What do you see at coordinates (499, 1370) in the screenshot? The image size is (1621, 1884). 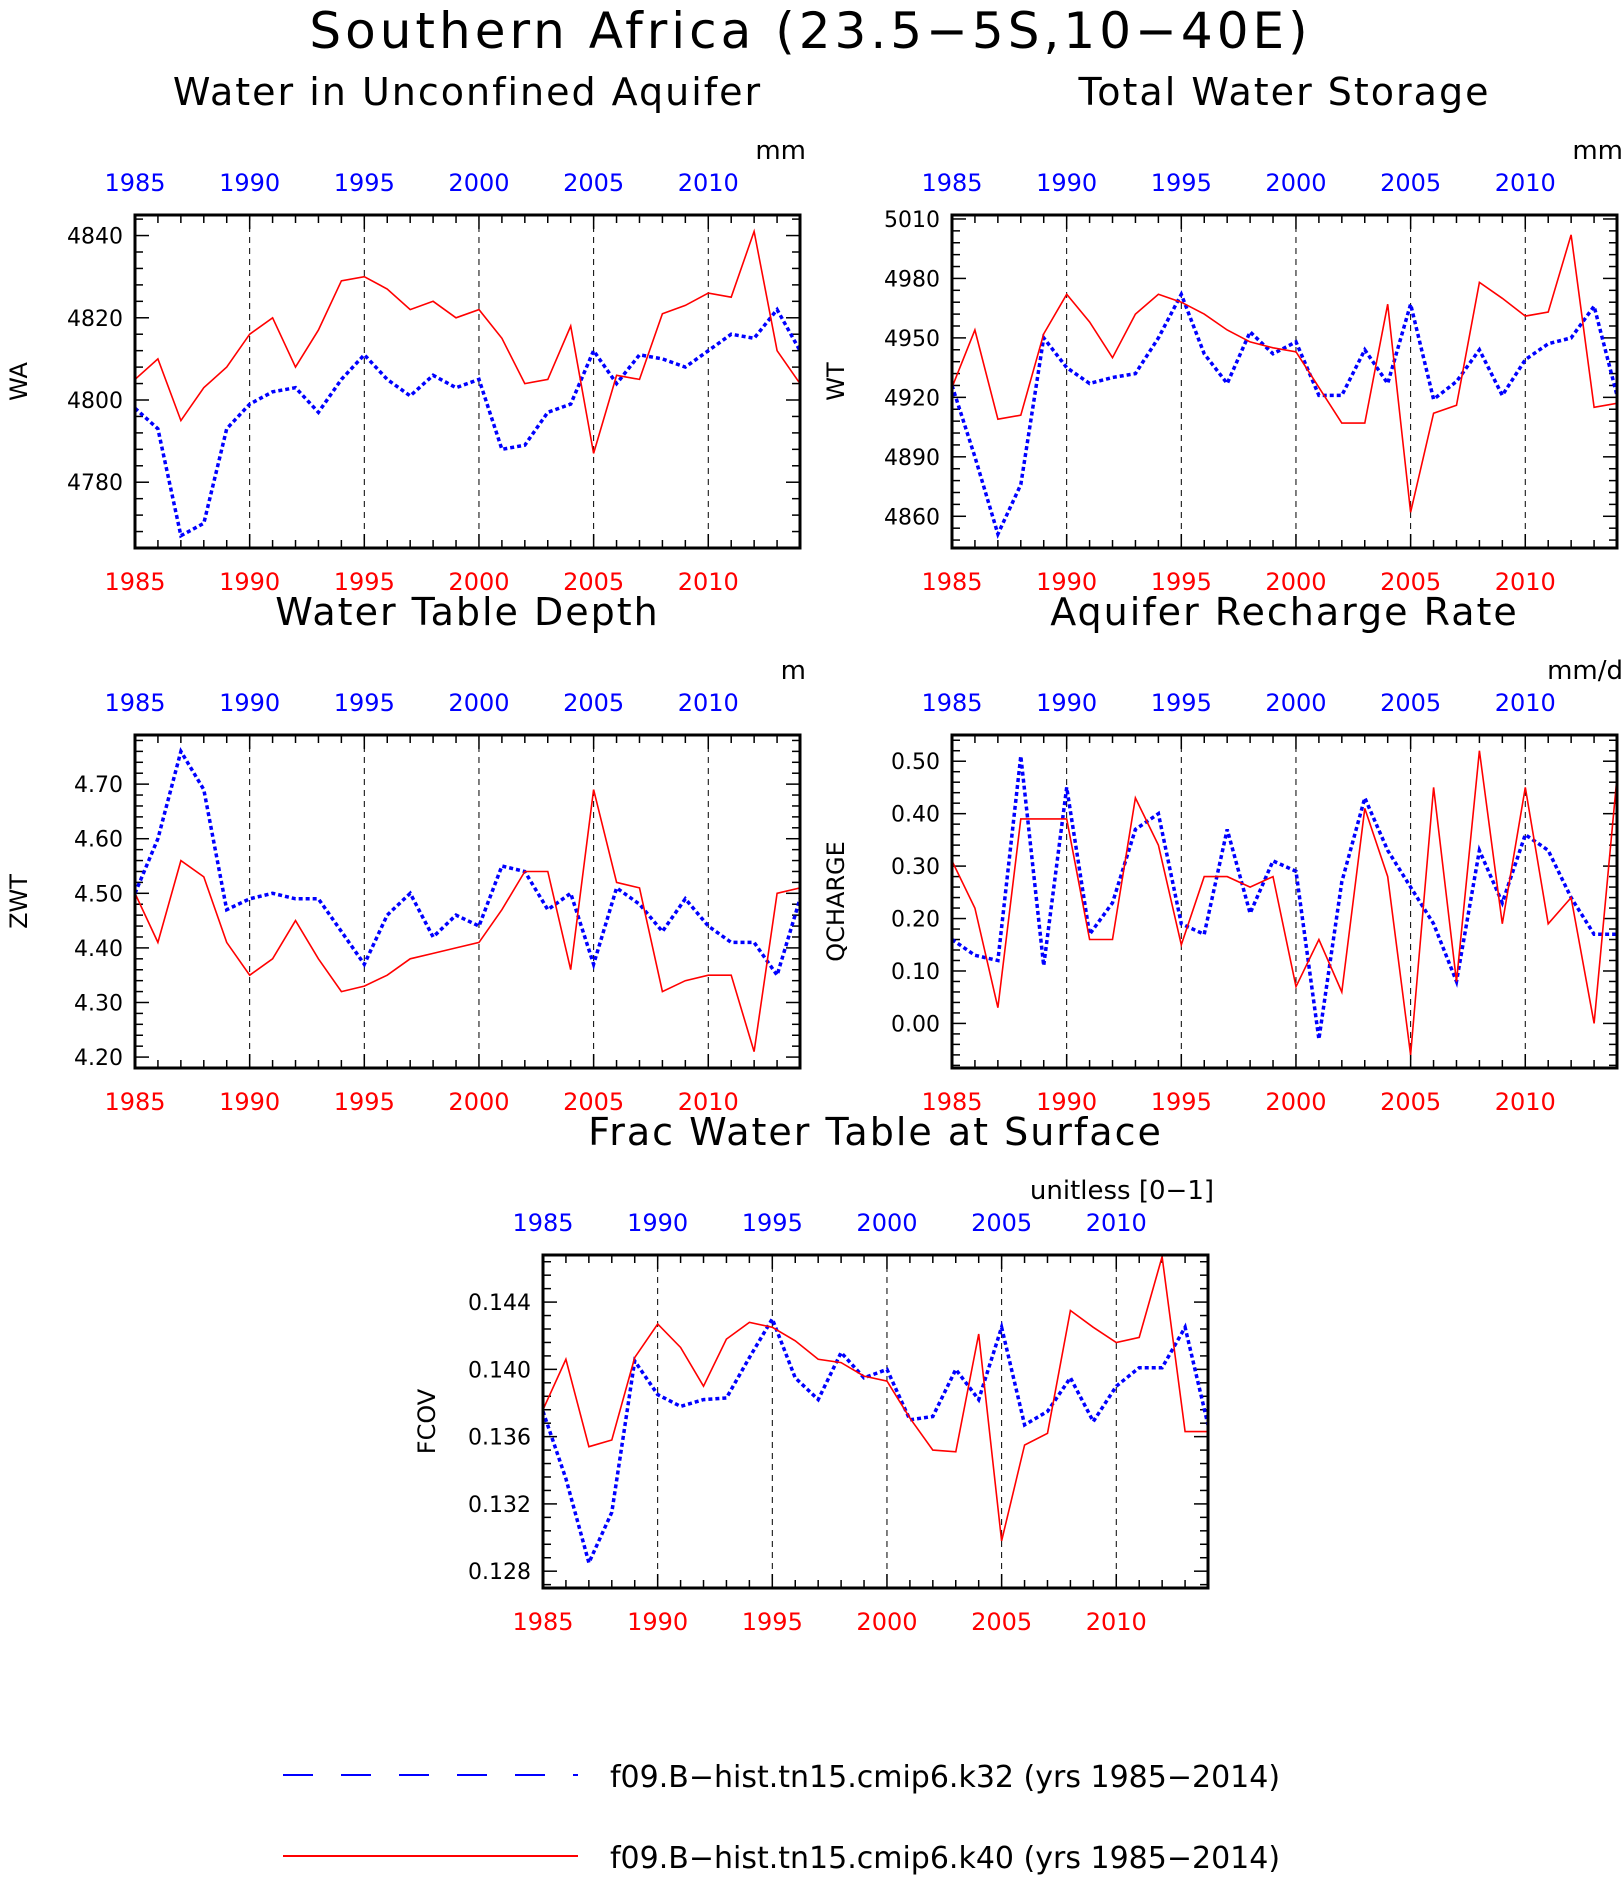 I see `y-tick-label: 0.140` at bounding box center [499, 1370].